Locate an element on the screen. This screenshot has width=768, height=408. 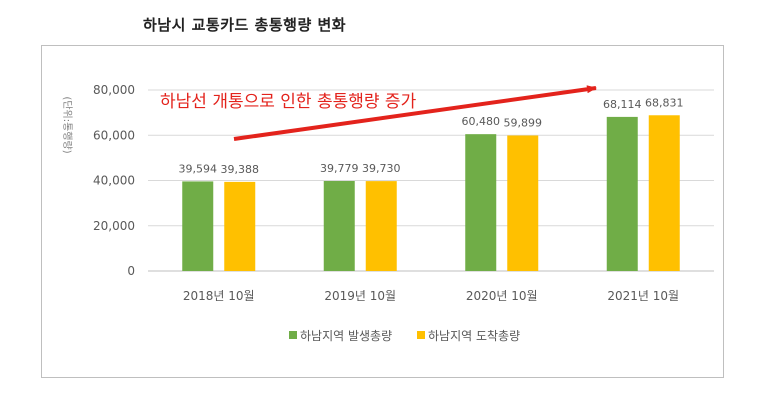
legend-label: 하남지역 도착총량 is located at coordinates (474, 336).